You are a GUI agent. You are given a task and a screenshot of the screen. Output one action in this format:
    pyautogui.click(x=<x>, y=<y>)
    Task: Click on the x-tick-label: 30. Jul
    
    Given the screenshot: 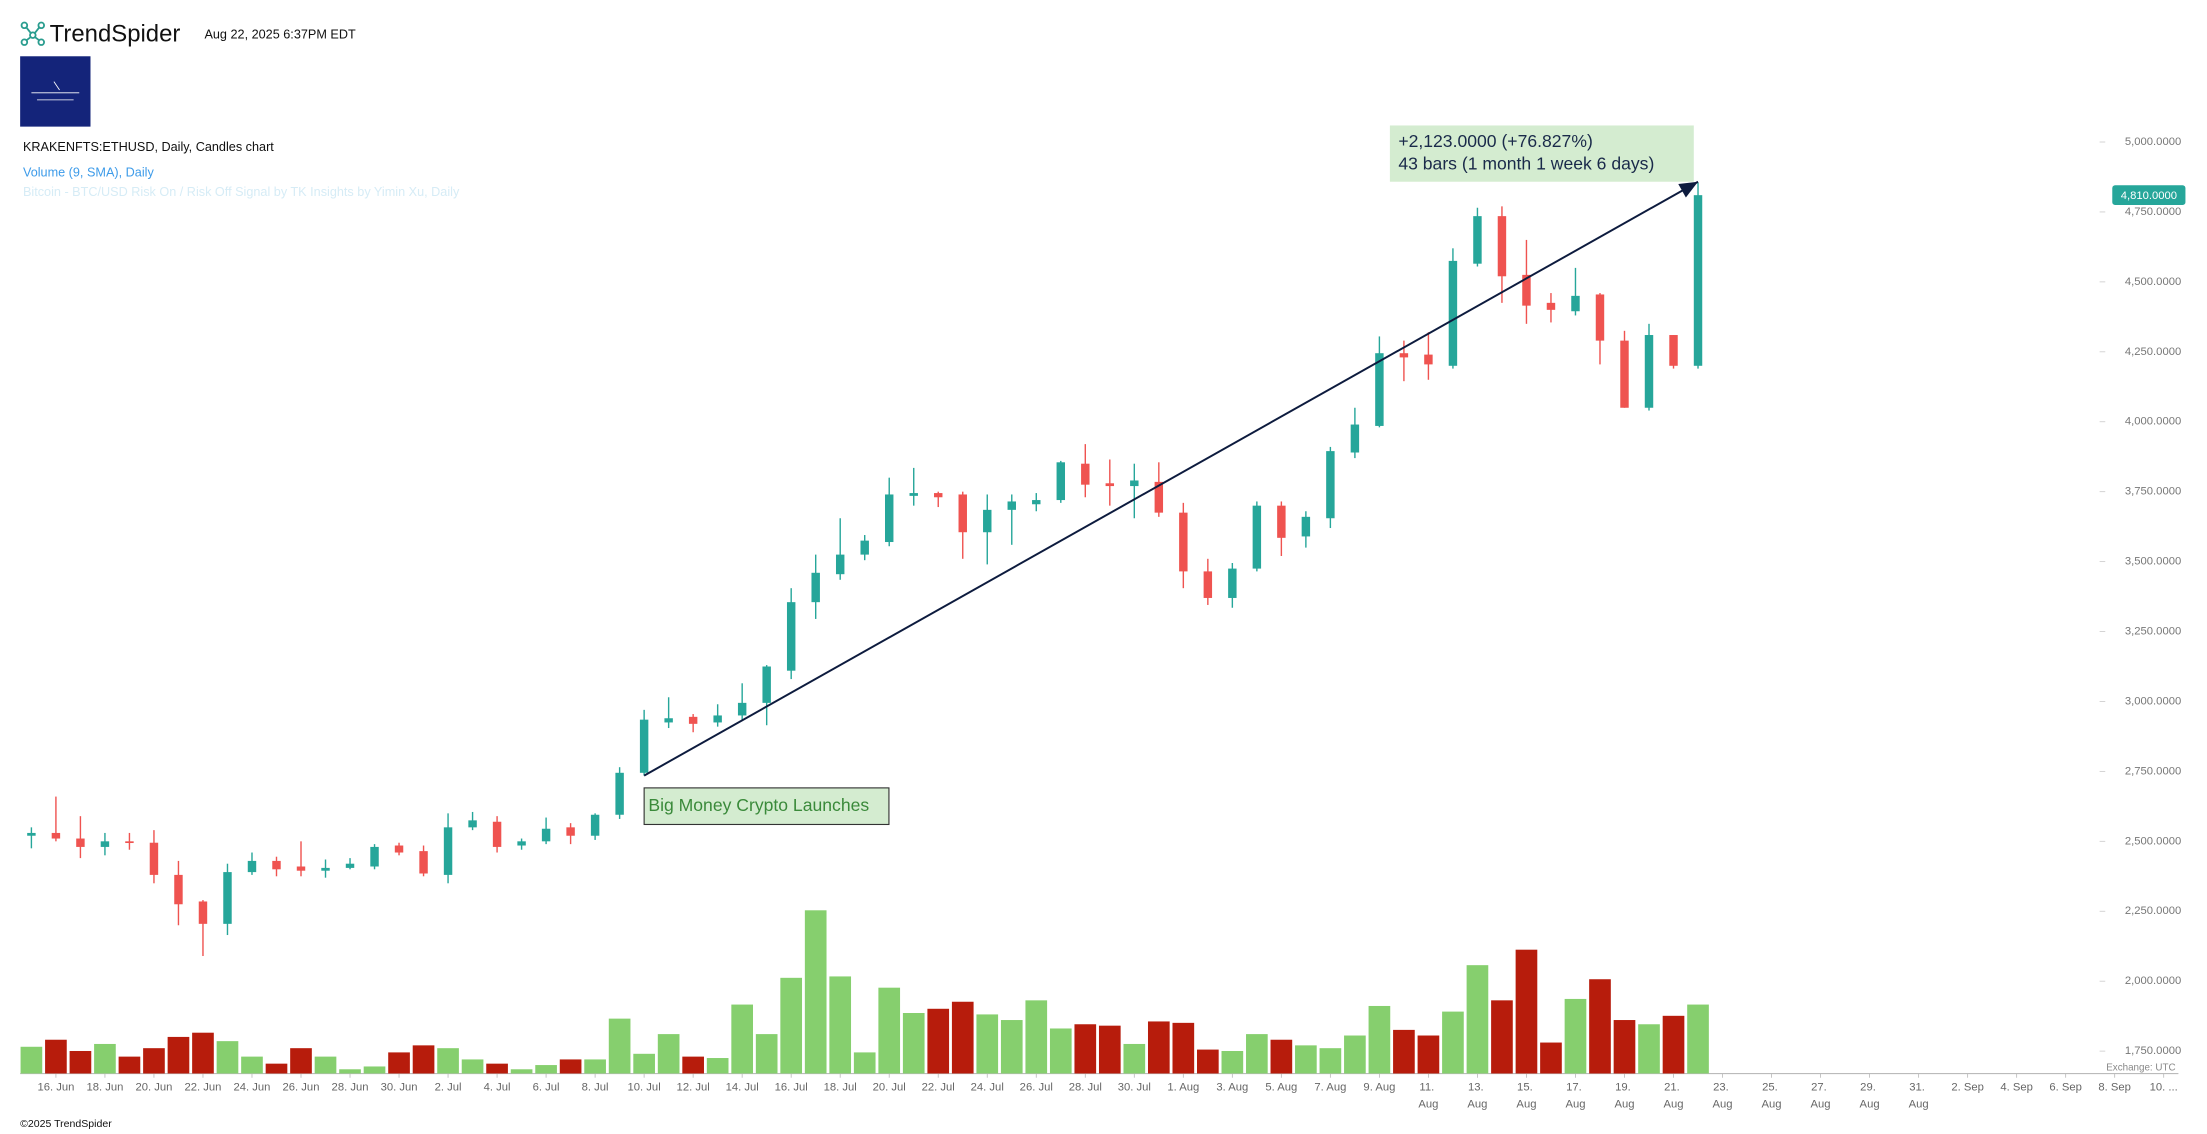 What is the action you would take?
    pyautogui.click(x=1134, y=1088)
    